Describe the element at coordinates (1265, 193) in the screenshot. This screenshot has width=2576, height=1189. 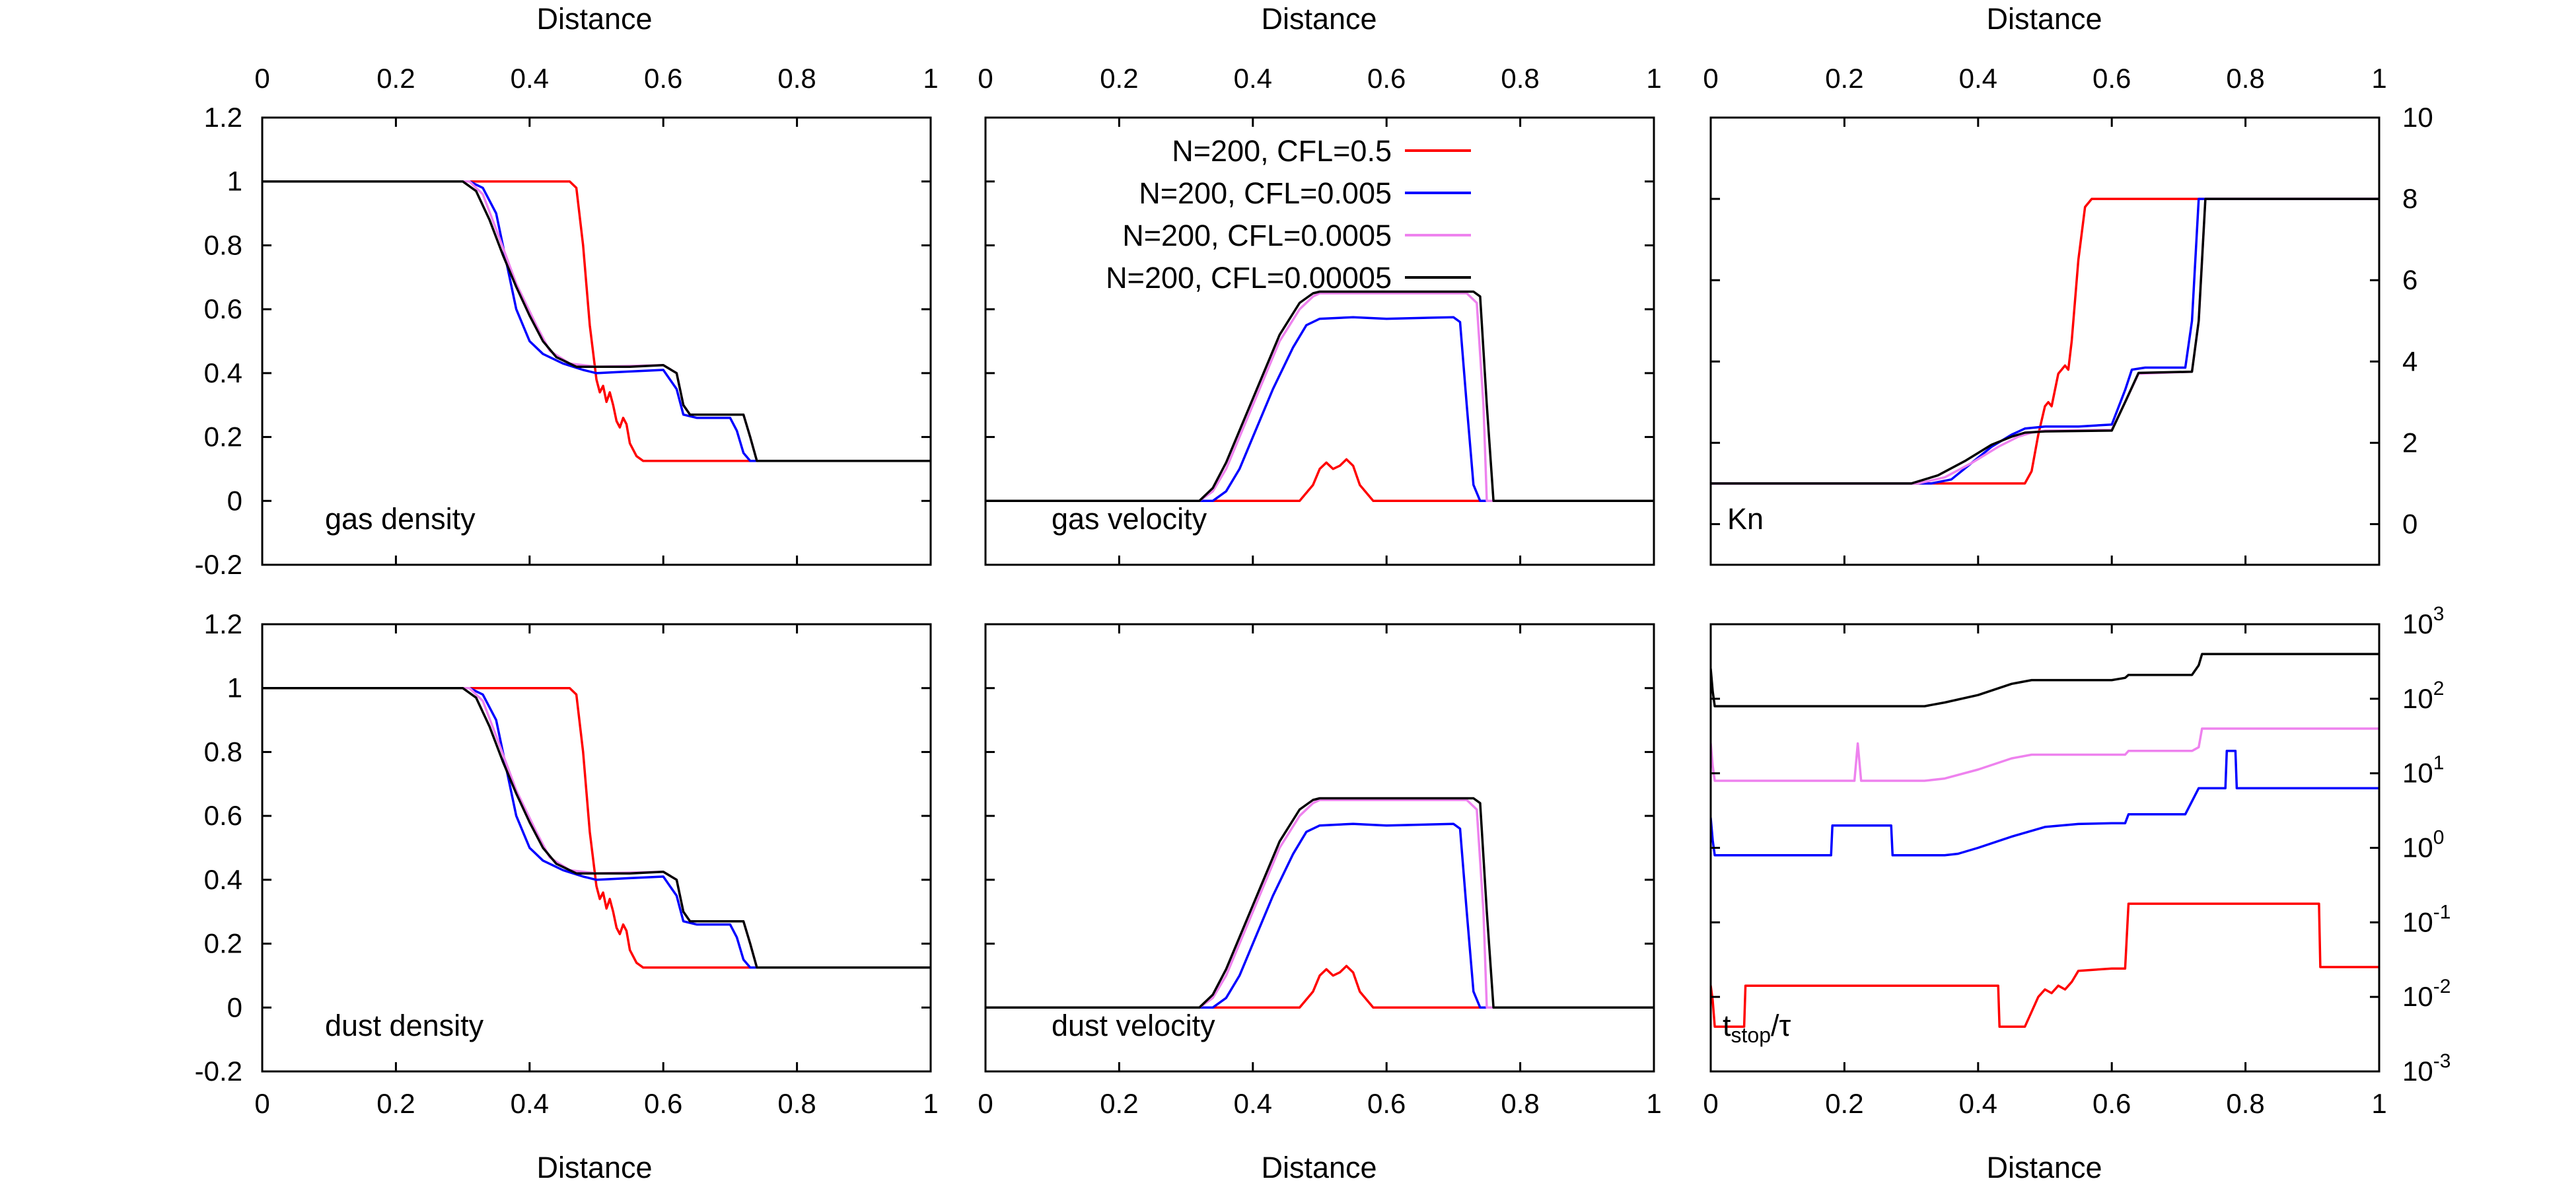
I see `legend-label: N=200, CFL=0.005` at that location.